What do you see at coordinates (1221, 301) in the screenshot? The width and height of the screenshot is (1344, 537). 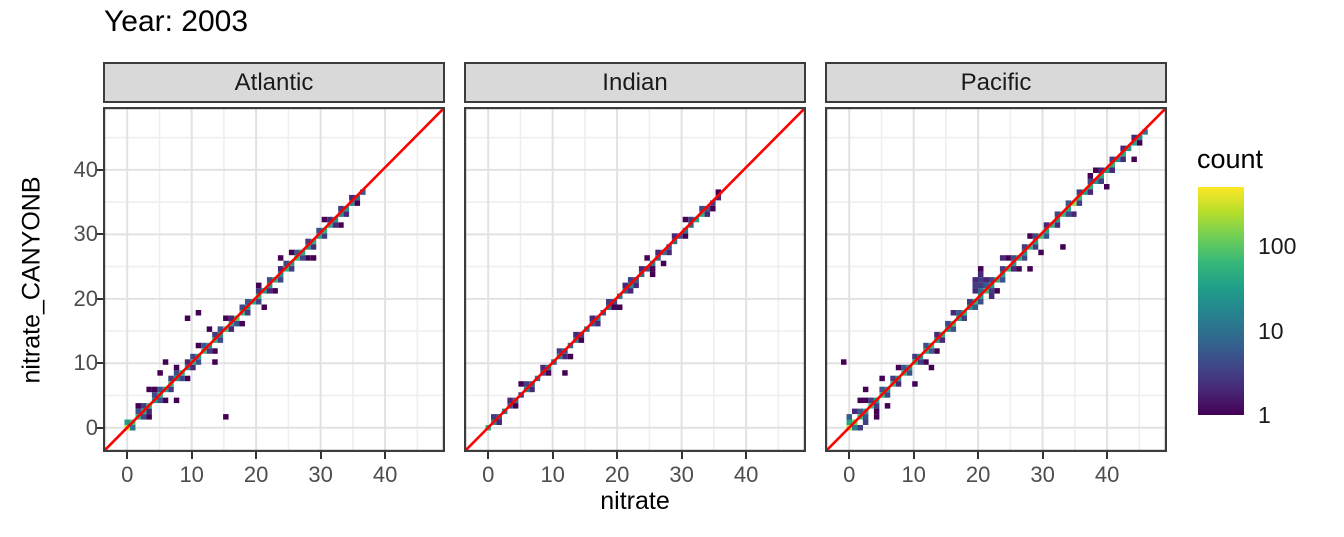 I see `legend-colorbar` at bounding box center [1221, 301].